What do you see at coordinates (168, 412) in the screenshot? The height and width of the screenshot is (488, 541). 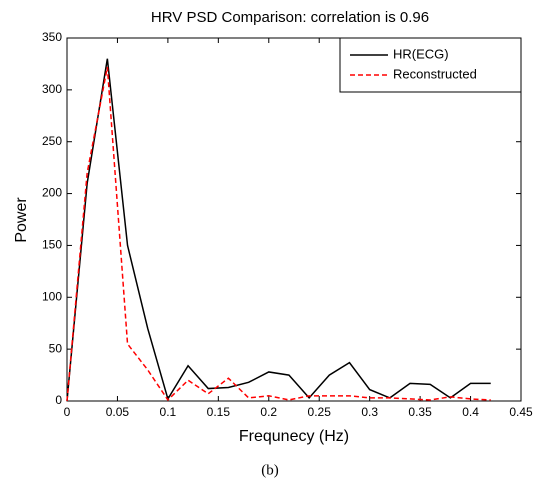 I see `x-tick-label: 0.1` at bounding box center [168, 412].